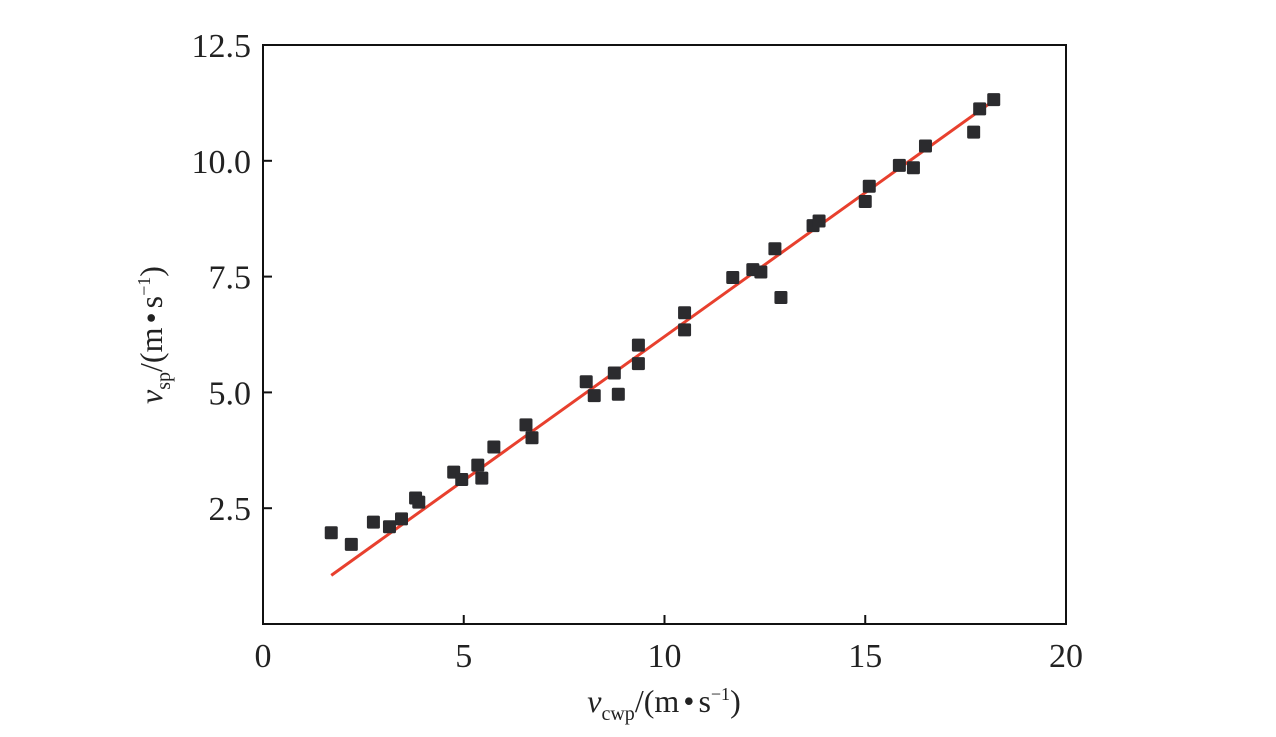 This screenshot has width=1276, height=737. I want to click on y-axis: 2.5 5.0 7.5 10.0 12.5, so click(232, 278).